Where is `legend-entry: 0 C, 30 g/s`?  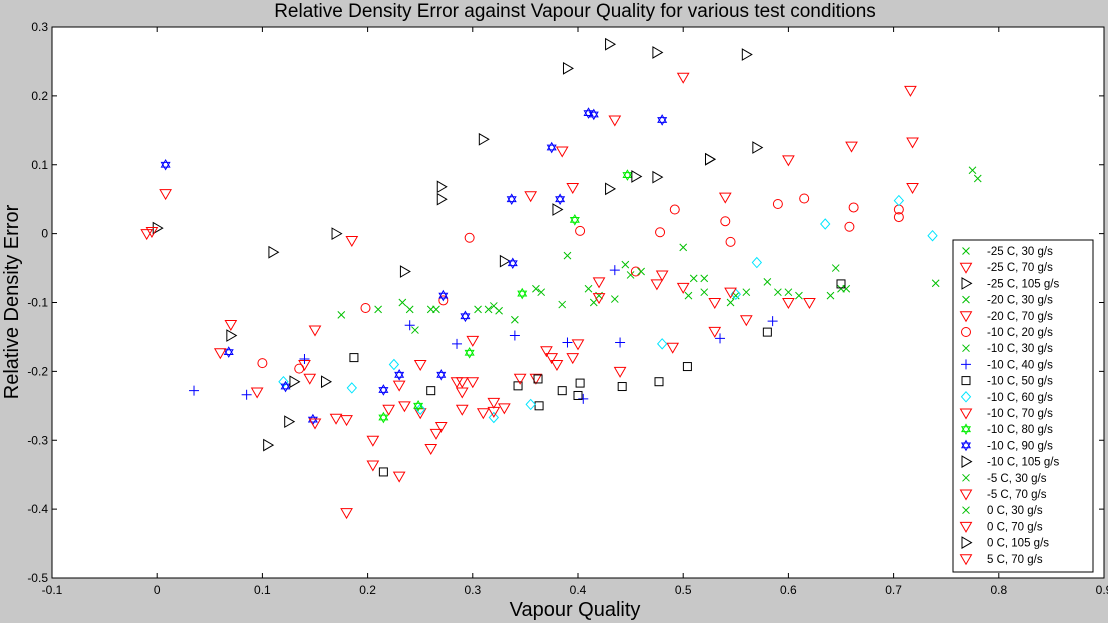
legend-entry: 0 C, 30 g/s is located at coordinates (1015, 511).